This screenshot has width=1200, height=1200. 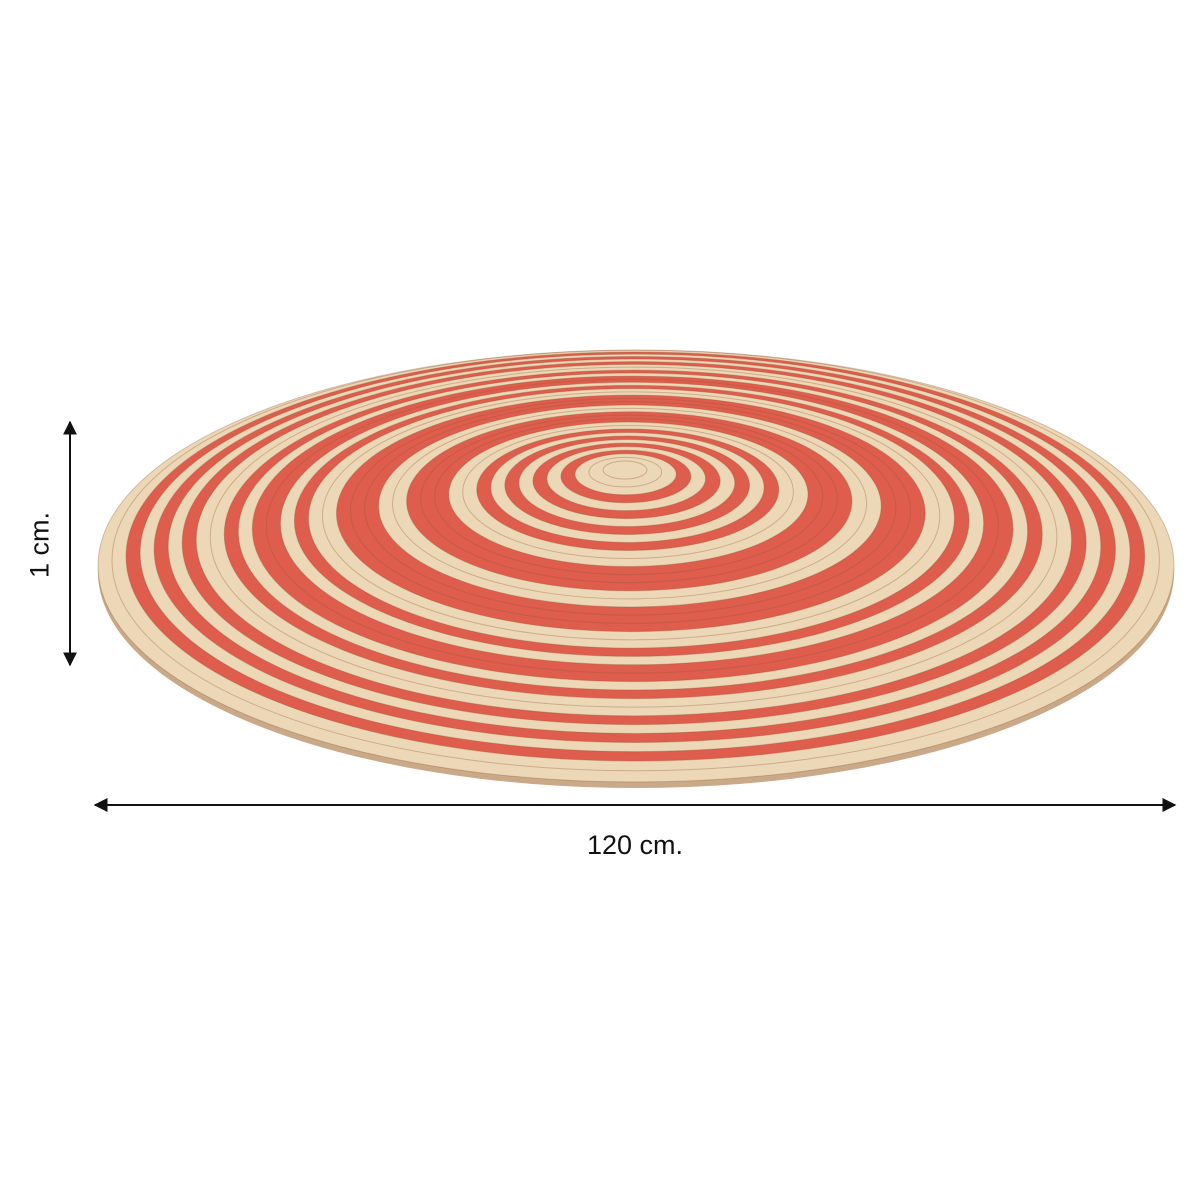 What do you see at coordinates (625, 470) in the screenshot?
I see `rug-ring` at bounding box center [625, 470].